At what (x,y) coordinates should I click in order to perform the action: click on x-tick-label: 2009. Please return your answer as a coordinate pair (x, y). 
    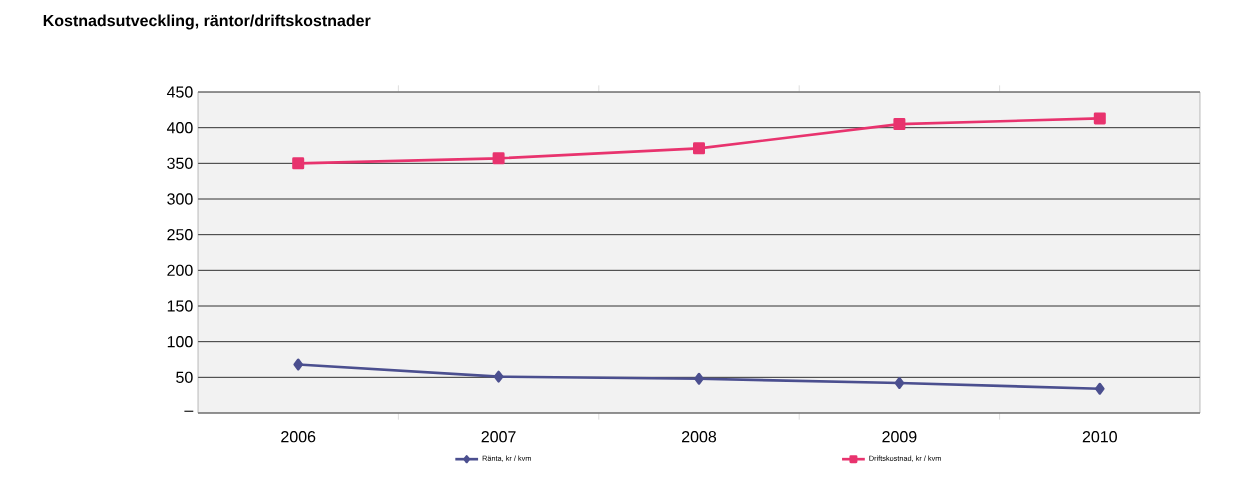
    Looking at the image, I should click on (899, 437).